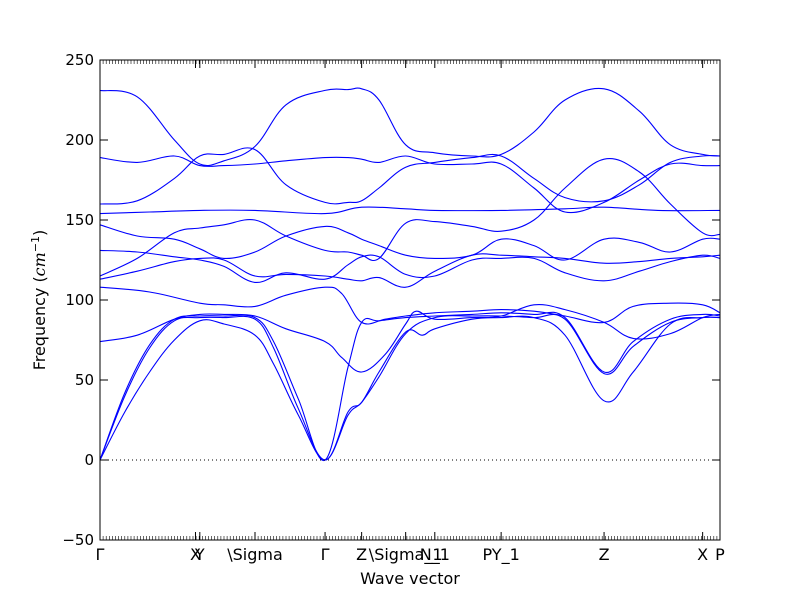 The height and width of the screenshot is (600, 800). What do you see at coordinates (199, 554) in the screenshot?
I see `x-tick-label: Y` at bounding box center [199, 554].